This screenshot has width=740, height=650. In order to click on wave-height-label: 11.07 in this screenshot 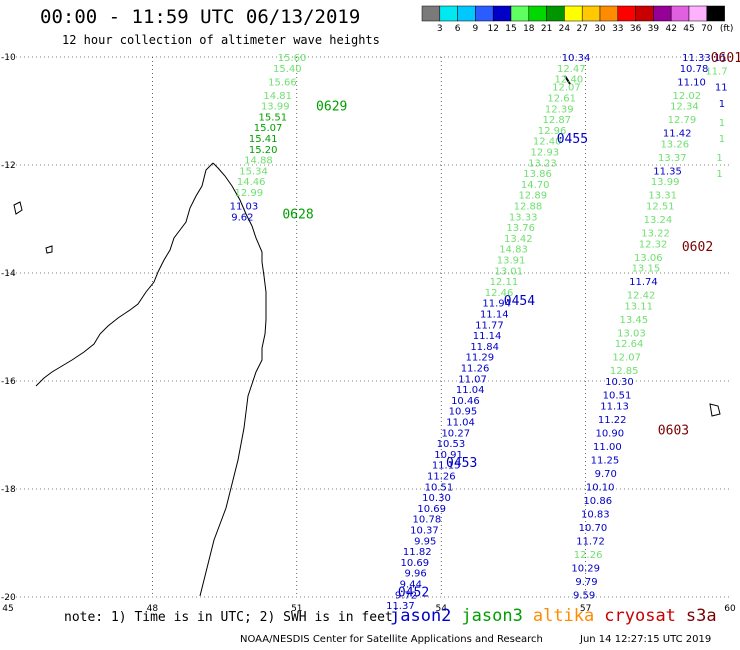, I will do `click(472, 379)`.